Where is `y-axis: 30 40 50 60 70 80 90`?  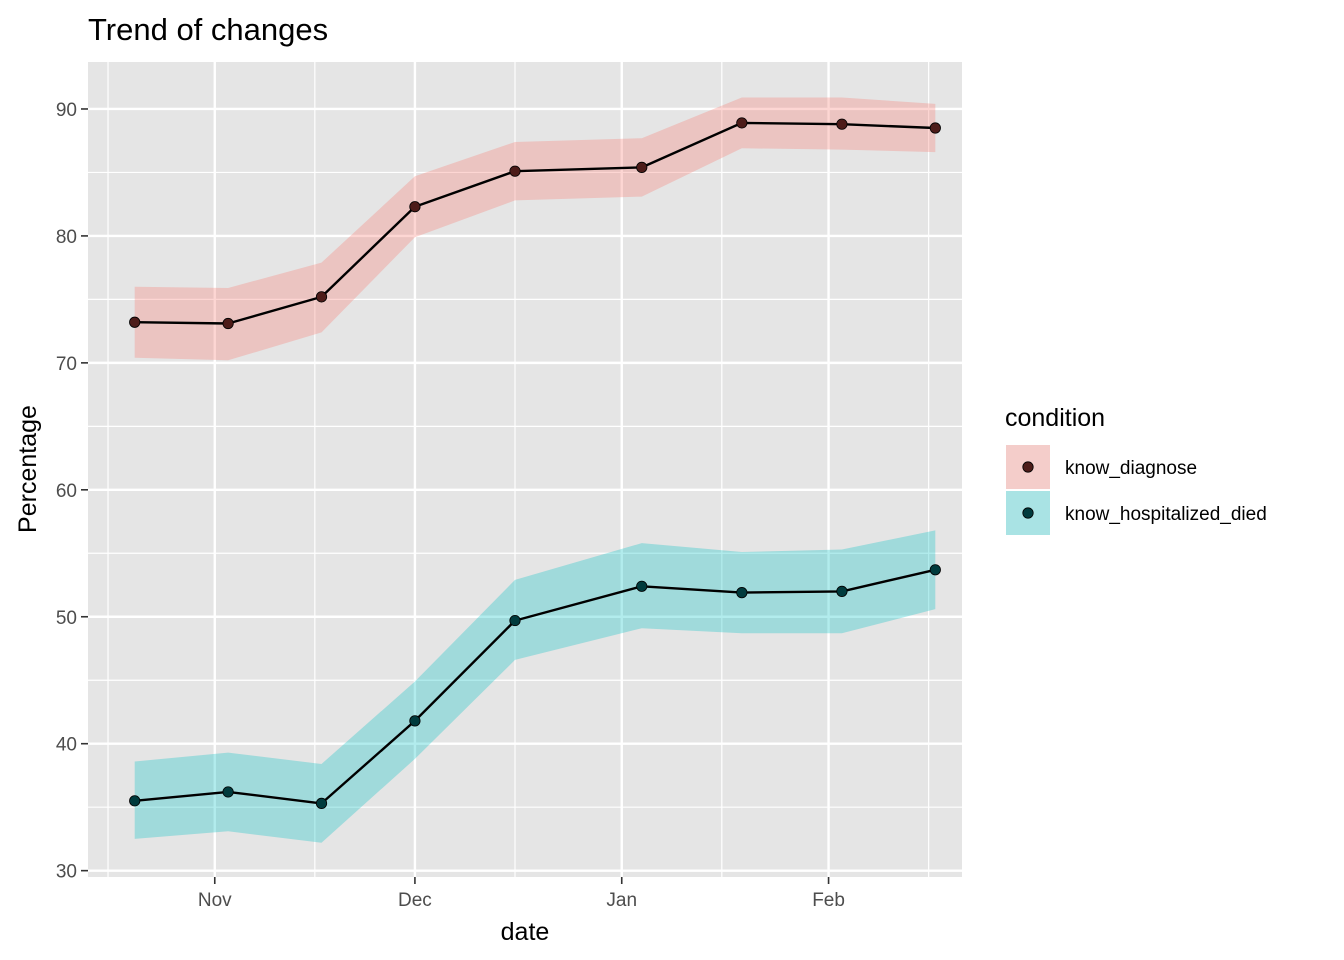
y-axis: 30 40 50 60 70 80 90 is located at coordinates (72, 491).